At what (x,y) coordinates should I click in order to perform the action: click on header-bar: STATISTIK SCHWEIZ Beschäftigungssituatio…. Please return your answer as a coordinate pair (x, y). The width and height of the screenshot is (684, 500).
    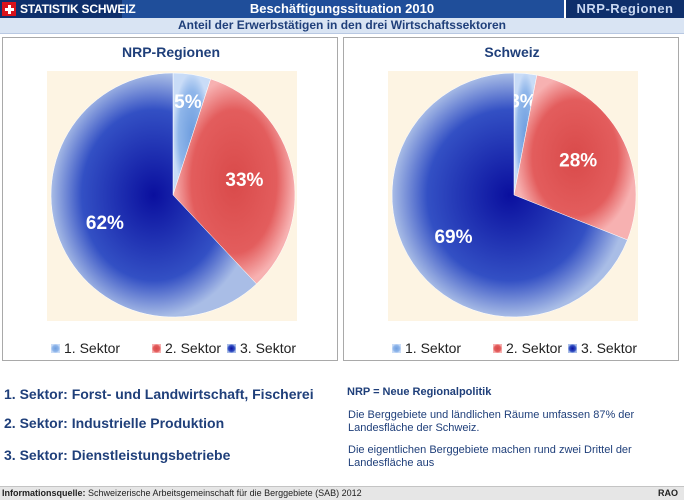
    Looking at the image, I should click on (342, 9).